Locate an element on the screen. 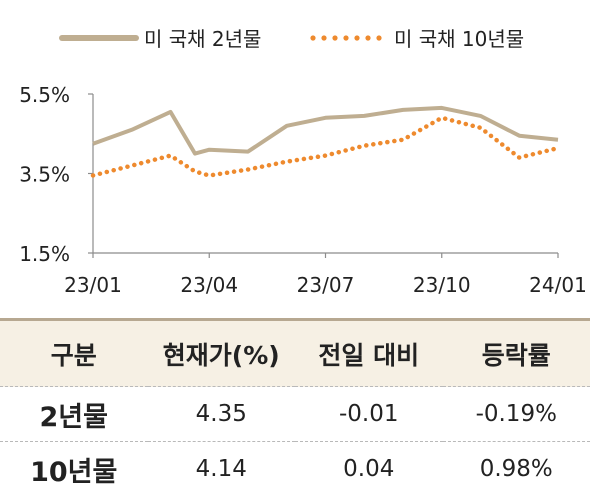 Image resolution: width=590 pixels, height=496 pixels. header-current: 현재가(%) is located at coordinates (222, 353).